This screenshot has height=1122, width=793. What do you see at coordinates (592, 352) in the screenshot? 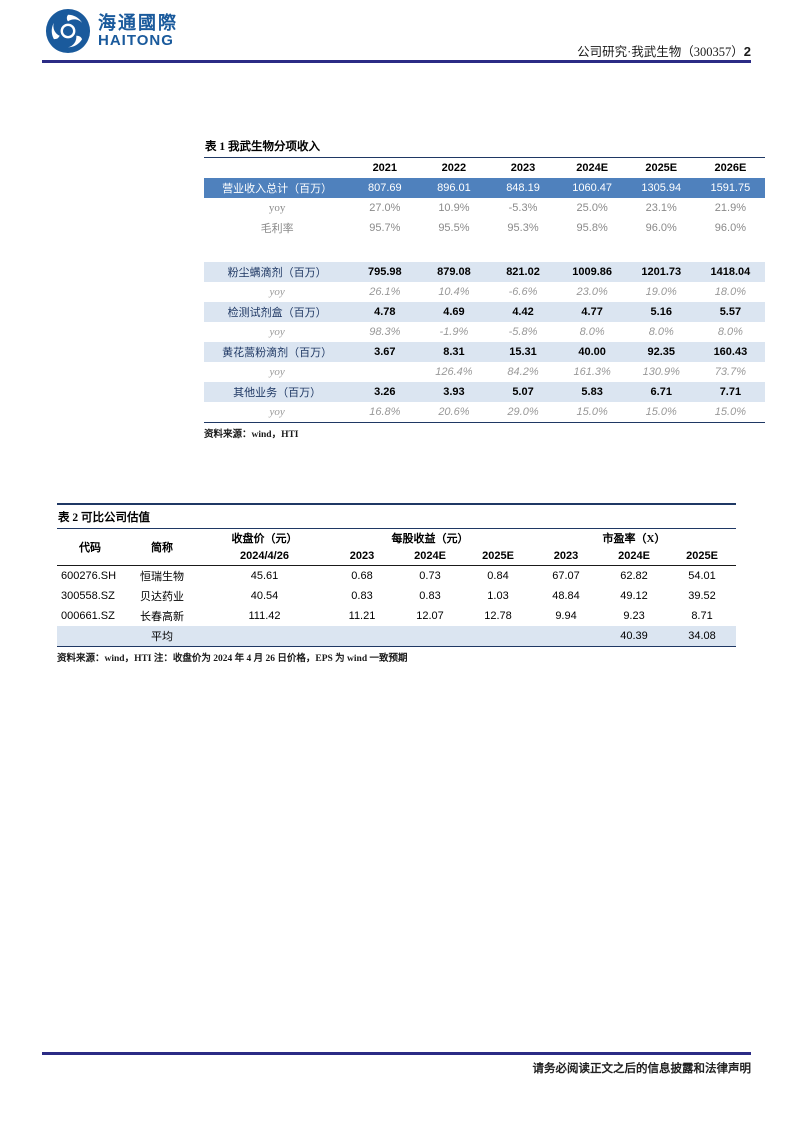
I see `cell-value: 40.00` at bounding box center [592, 352].